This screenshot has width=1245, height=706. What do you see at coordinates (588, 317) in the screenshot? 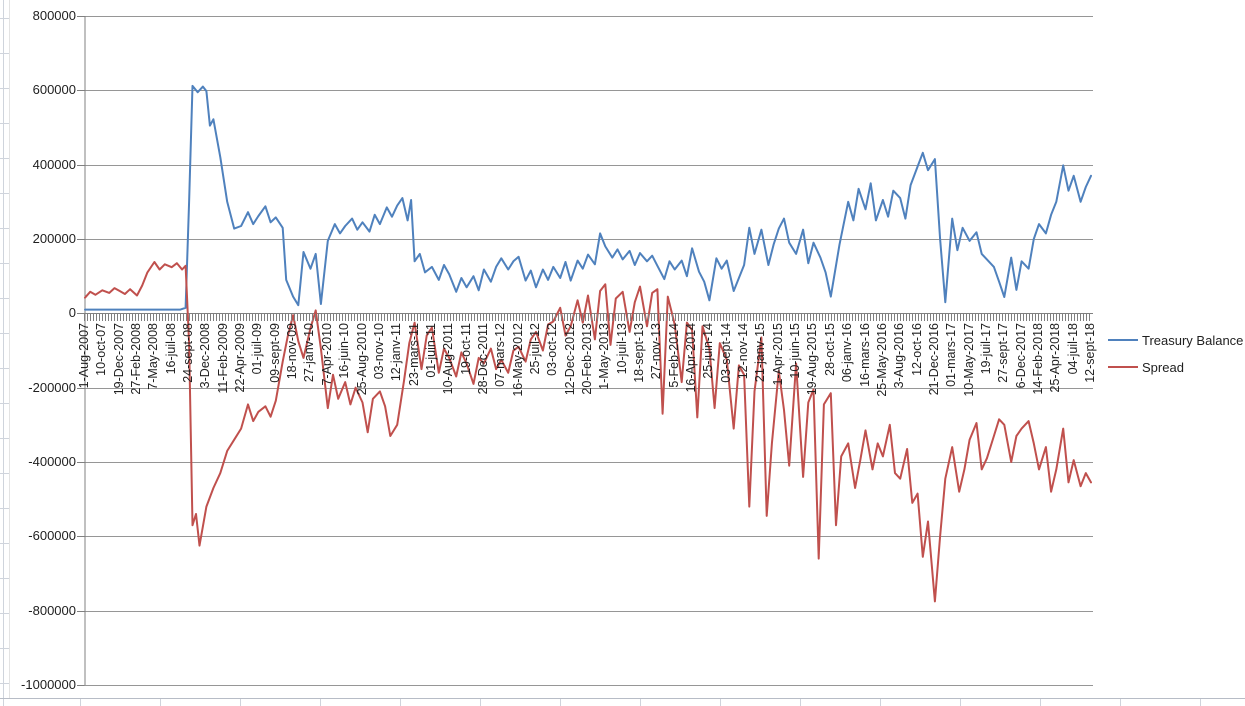
I see `category-tick-marks` at bounding box center [588, 317].